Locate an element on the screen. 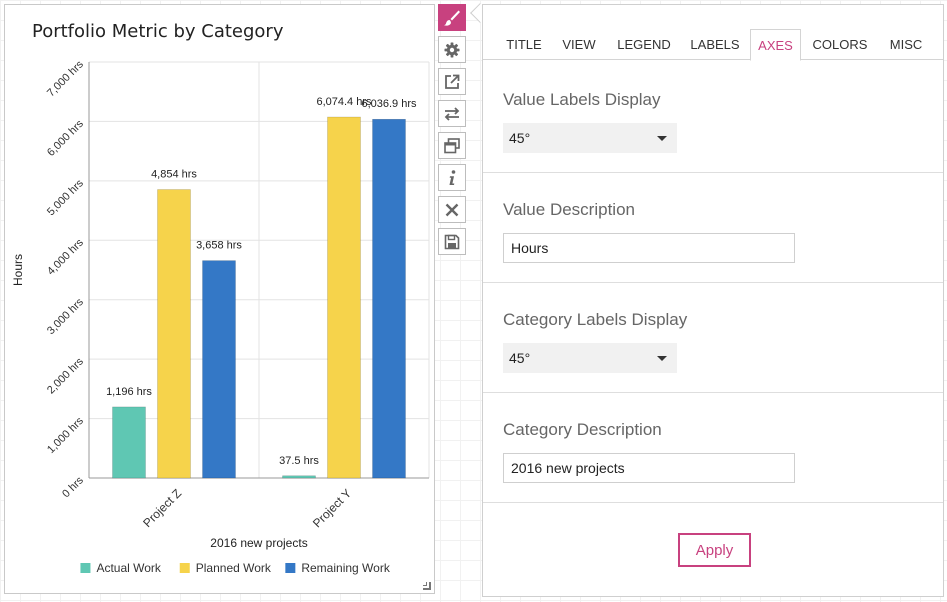 The width and height of the screenshot is (947, 602). tab-axes: AXES is located at coordinates (775, 45).